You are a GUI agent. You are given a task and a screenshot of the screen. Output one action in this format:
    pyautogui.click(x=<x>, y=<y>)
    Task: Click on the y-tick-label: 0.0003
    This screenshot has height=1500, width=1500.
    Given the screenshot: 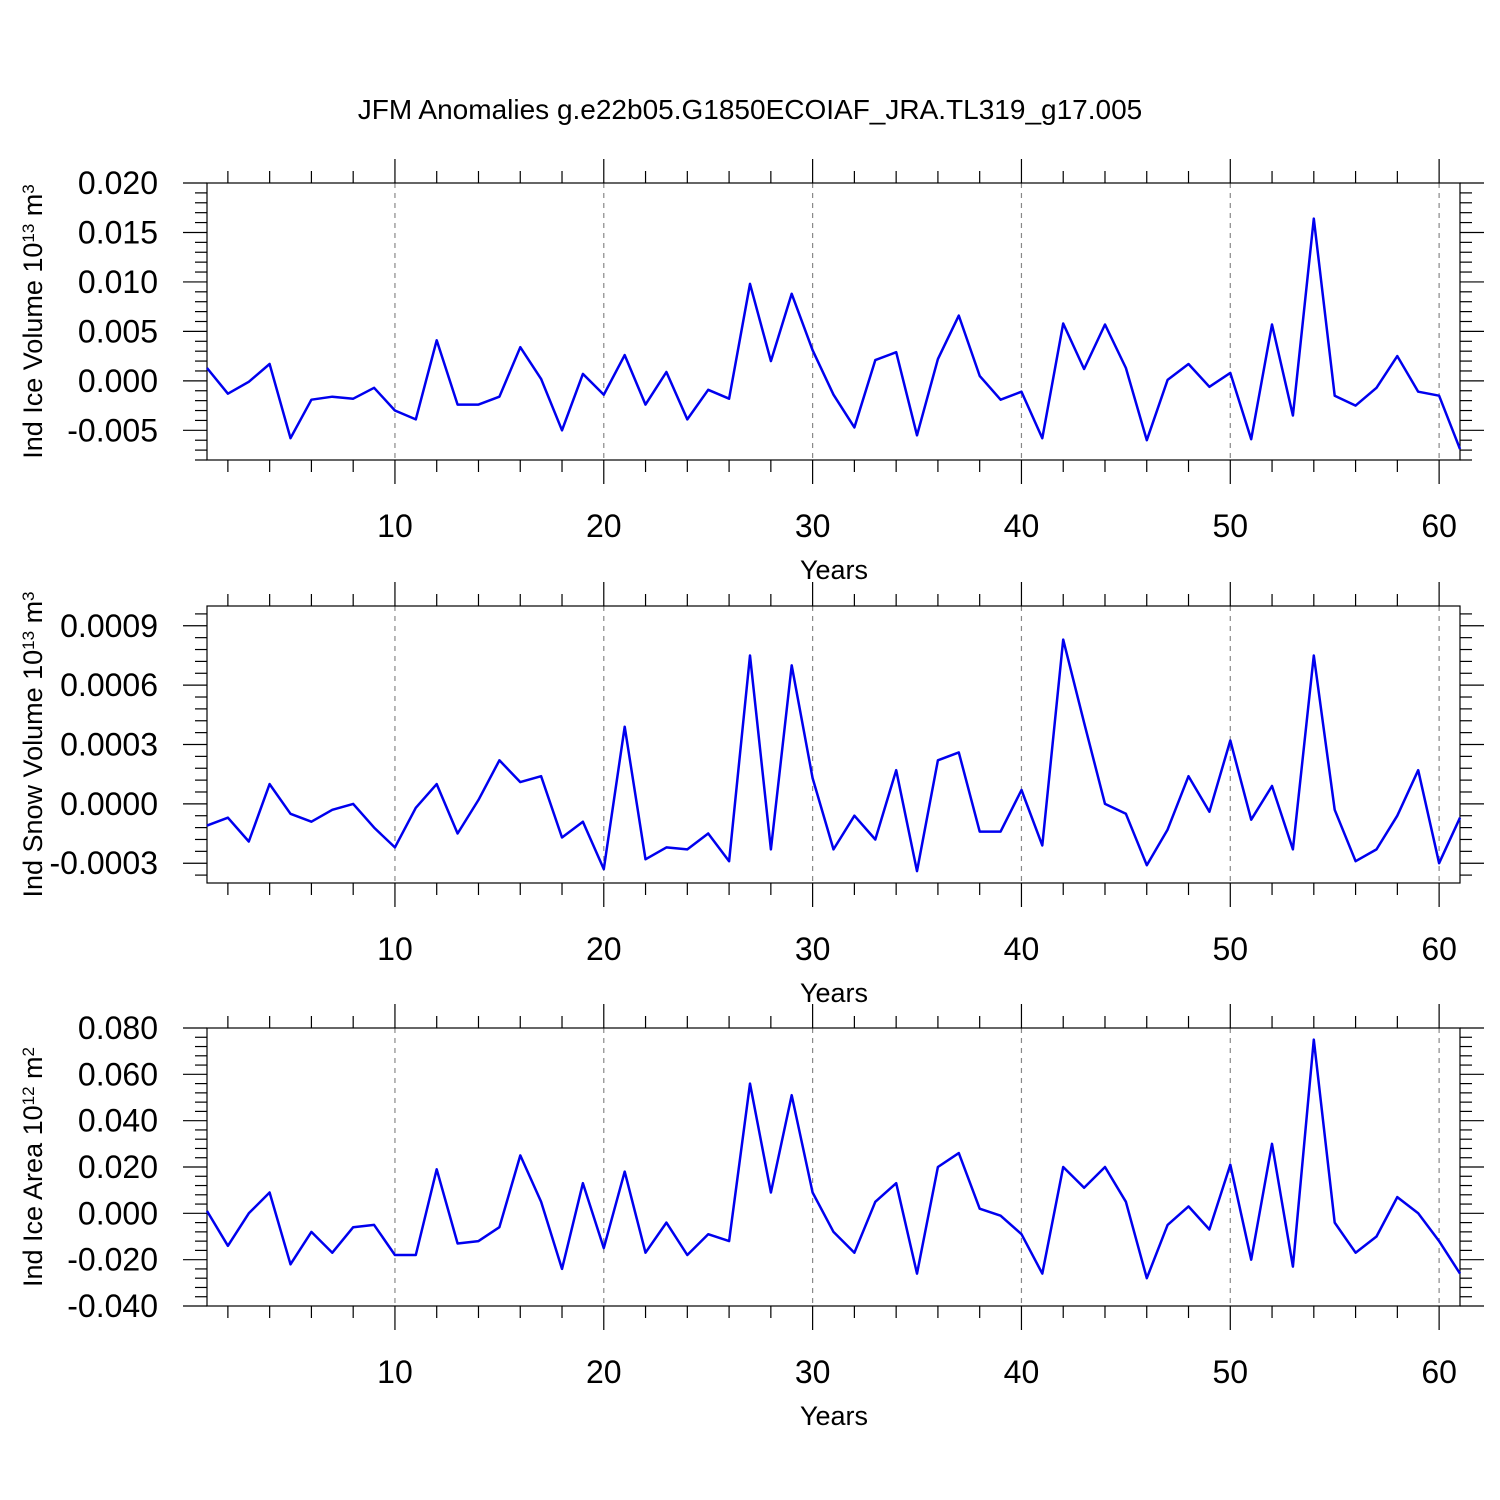 What is the action you would take?
    pyautogui.click(x=109, y=745)
    